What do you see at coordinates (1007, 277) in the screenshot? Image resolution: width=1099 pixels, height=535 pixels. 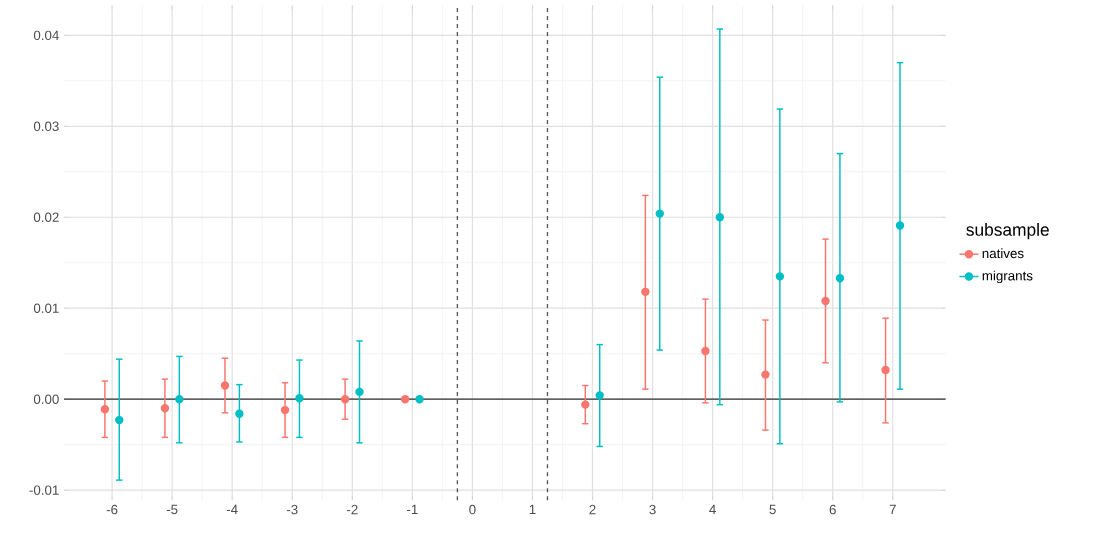 I see `legend-label: migrants` at bounding box center [1007, 277].